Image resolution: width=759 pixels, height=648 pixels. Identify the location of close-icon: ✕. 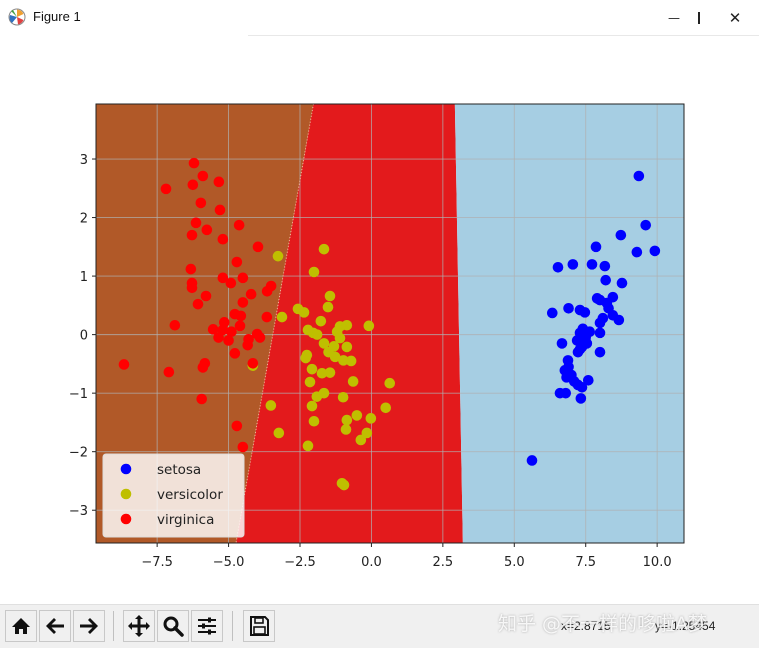
(735, 18).